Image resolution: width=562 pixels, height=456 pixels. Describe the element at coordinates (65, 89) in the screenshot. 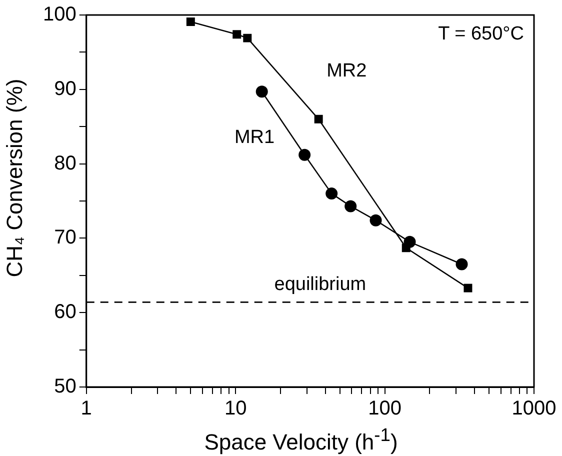

I see `y-tick-label: 90` at that location.